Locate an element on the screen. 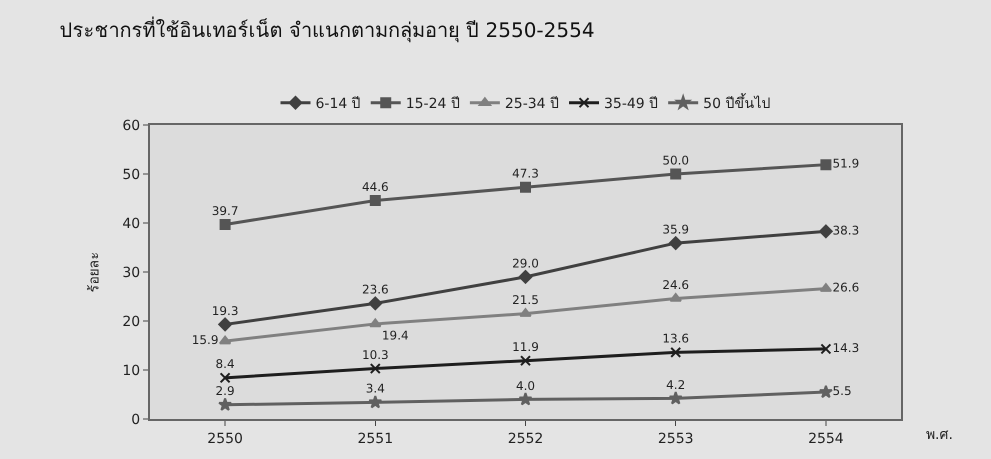 The height and width of the screenshot is (459, 991). y-tick-label: 30 is located at coordinates (131, 272).